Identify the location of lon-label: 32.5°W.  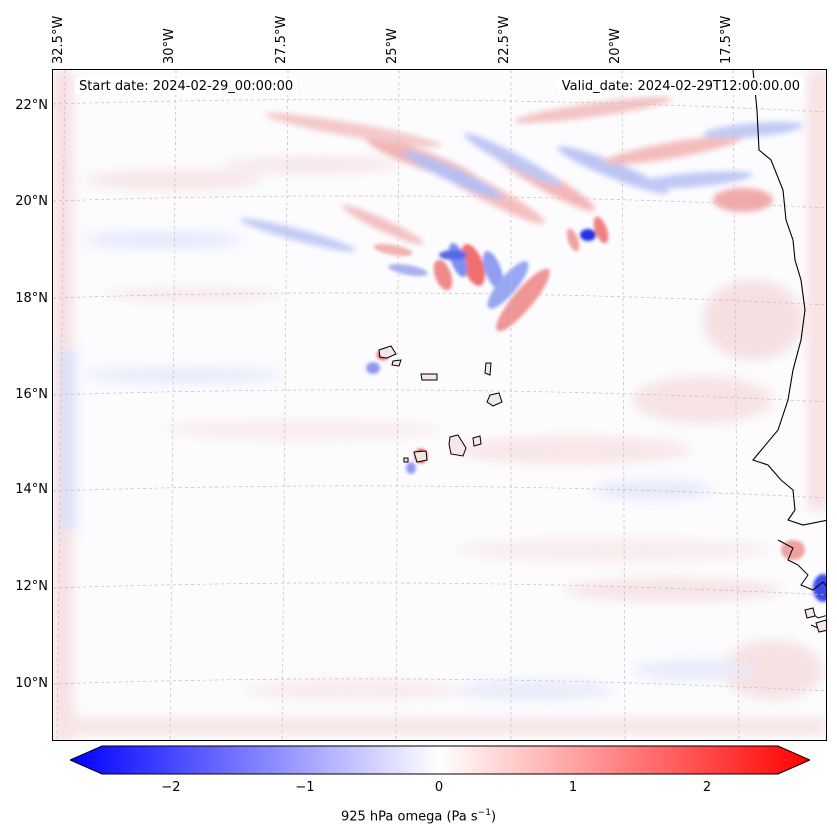
(58, 39).